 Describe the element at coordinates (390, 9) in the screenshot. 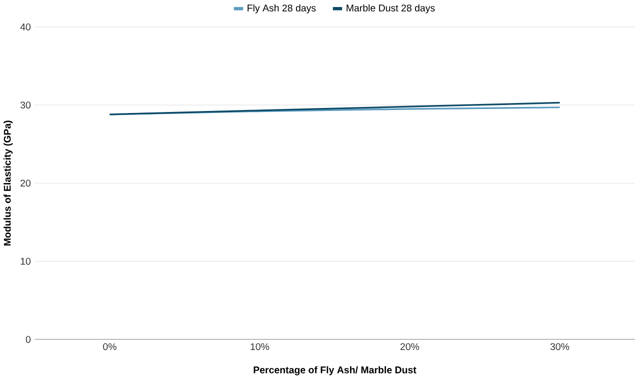

I see `legend-label: Marble Dust 28 days` at that location.